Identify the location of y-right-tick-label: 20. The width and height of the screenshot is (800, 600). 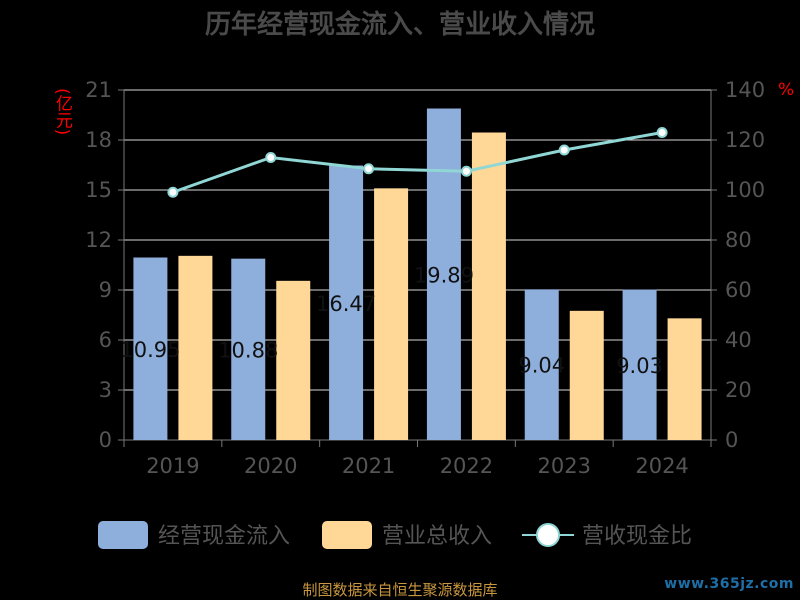
(738, 390).